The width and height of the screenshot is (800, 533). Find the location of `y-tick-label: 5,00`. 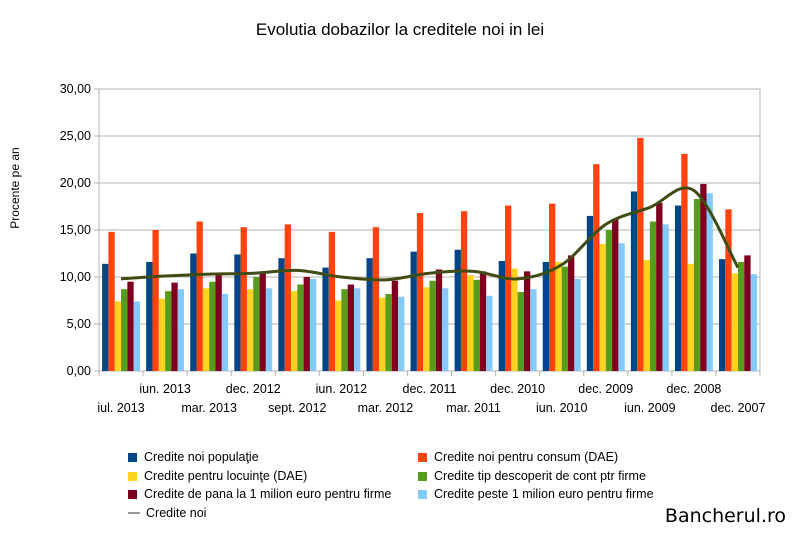

y-tick-label: 5,00 is located at coordinates (79, 324).